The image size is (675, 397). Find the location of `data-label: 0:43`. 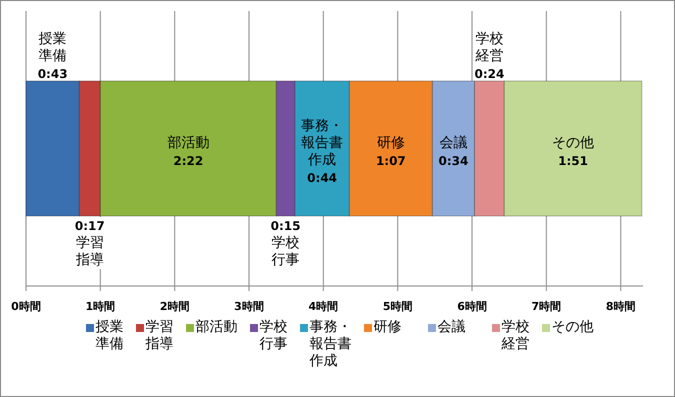

data-label: 0:43 is located at coordinates (52, 74).